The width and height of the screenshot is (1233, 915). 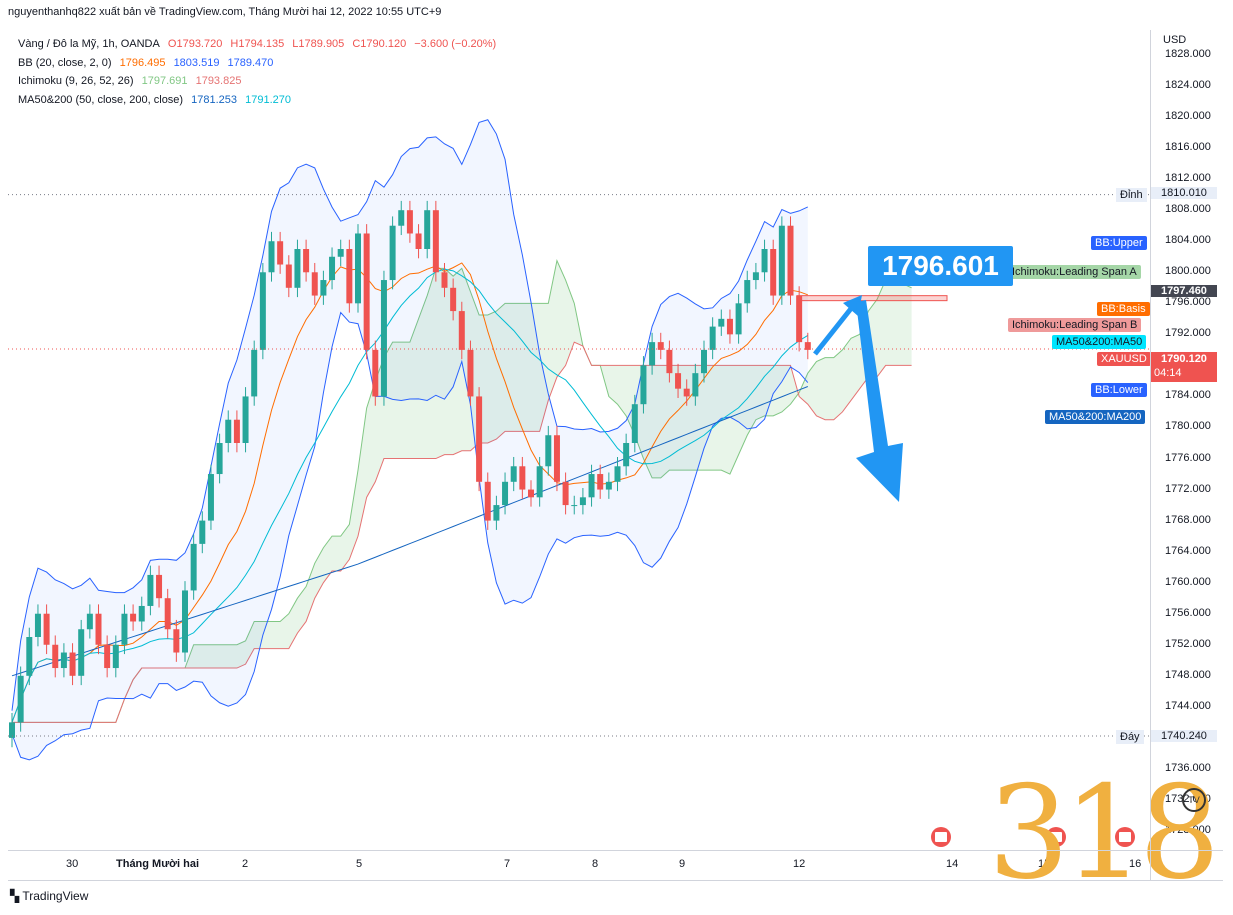 I want to click on bb-basis-tag: BB:Basis, so click(x=1123, y=309).